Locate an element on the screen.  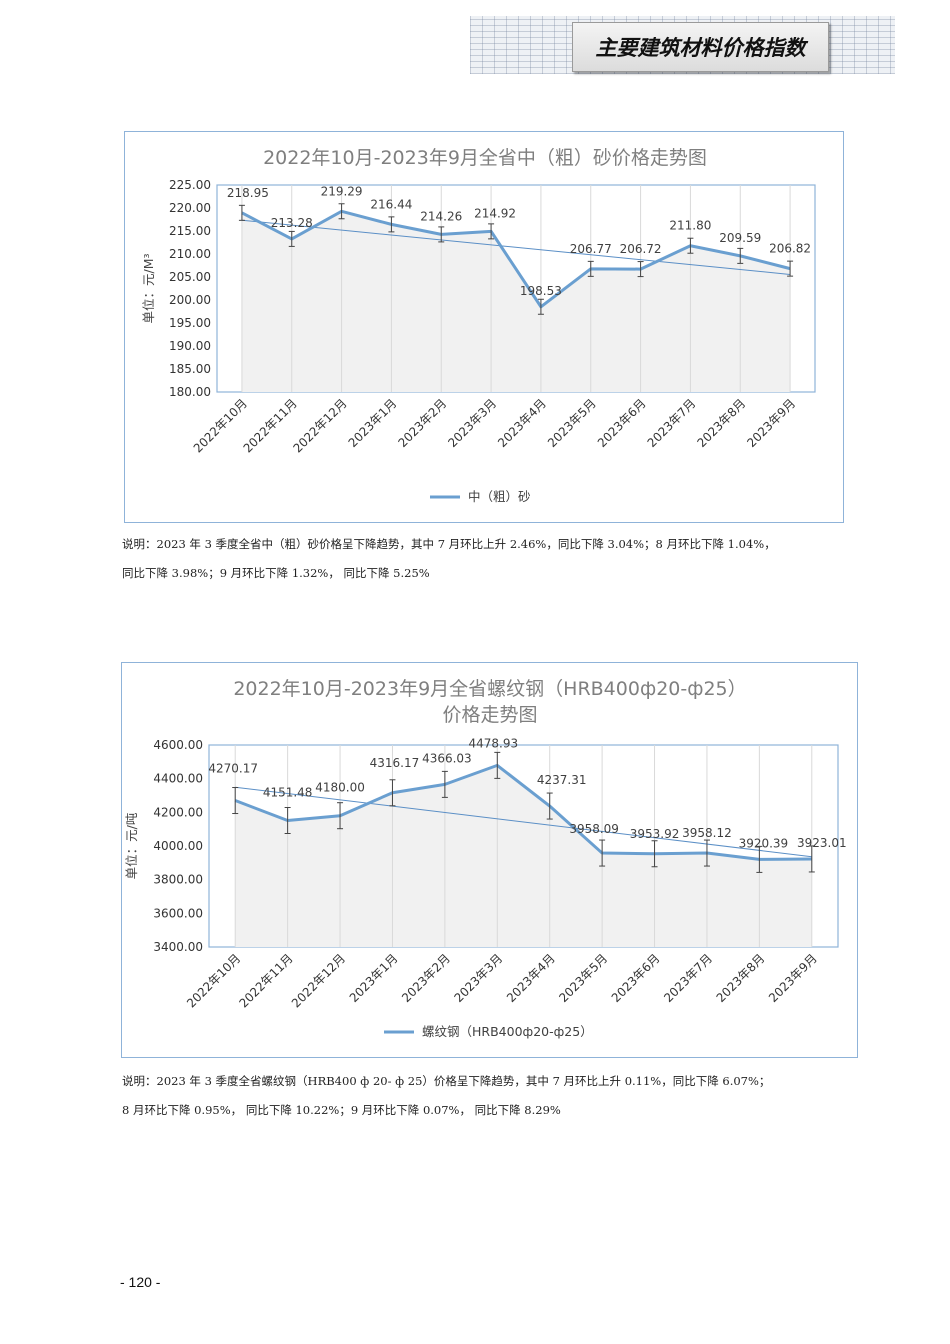
y-axis-label: 单位：元/吨 is located at coordinates (131, 845).